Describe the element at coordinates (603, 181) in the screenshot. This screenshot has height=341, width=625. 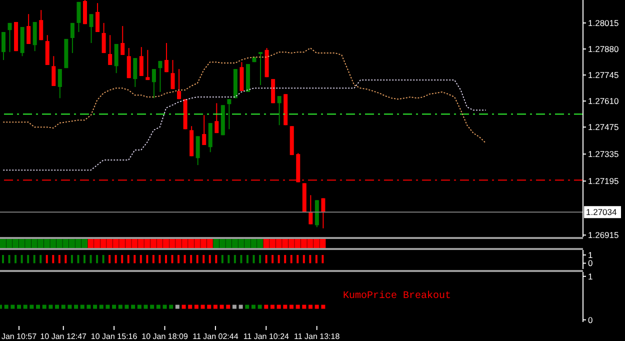
I see `y-tick-label: 1.27195` at that location.